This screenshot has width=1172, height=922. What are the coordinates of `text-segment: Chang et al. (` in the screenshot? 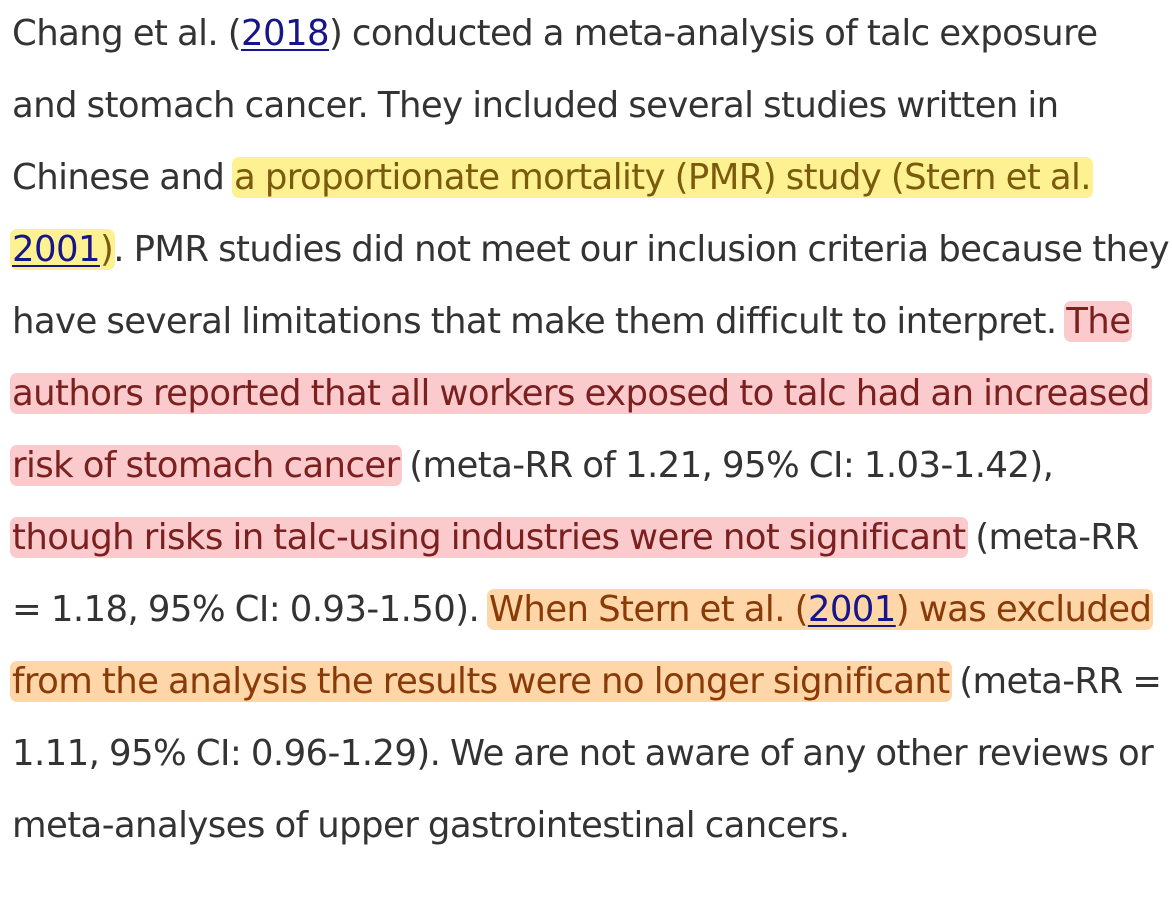 It's located at (127, 33).